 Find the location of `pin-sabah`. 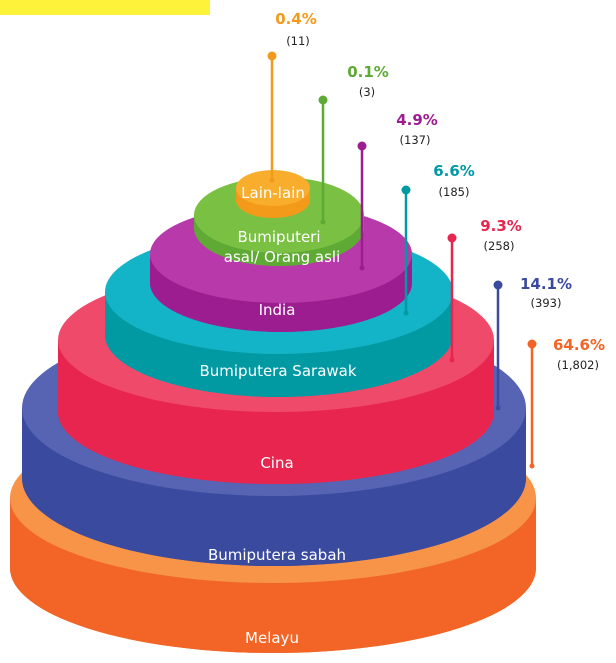

pin-sabah is located at coordinates (498, 345).